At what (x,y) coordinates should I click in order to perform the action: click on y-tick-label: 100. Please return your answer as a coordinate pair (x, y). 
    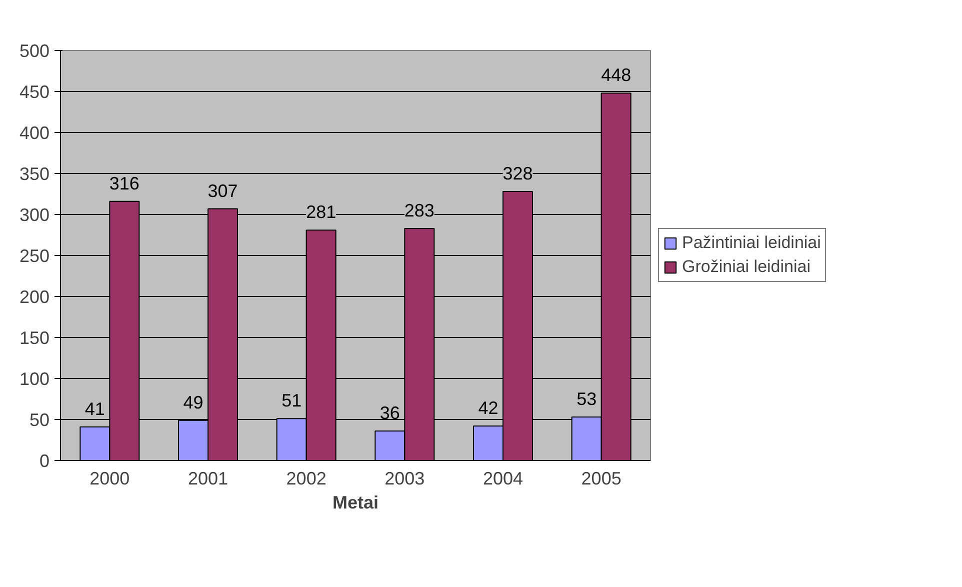
    Looking at the image, I should click on (34, 379).